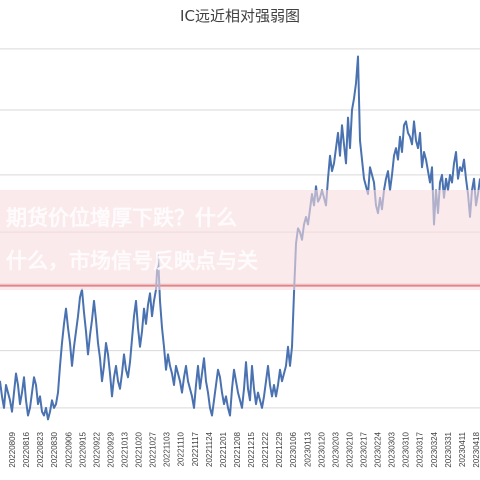 The image size is (480, 480). I want to click on x-tick-label: 20221208, so click(237, 449).